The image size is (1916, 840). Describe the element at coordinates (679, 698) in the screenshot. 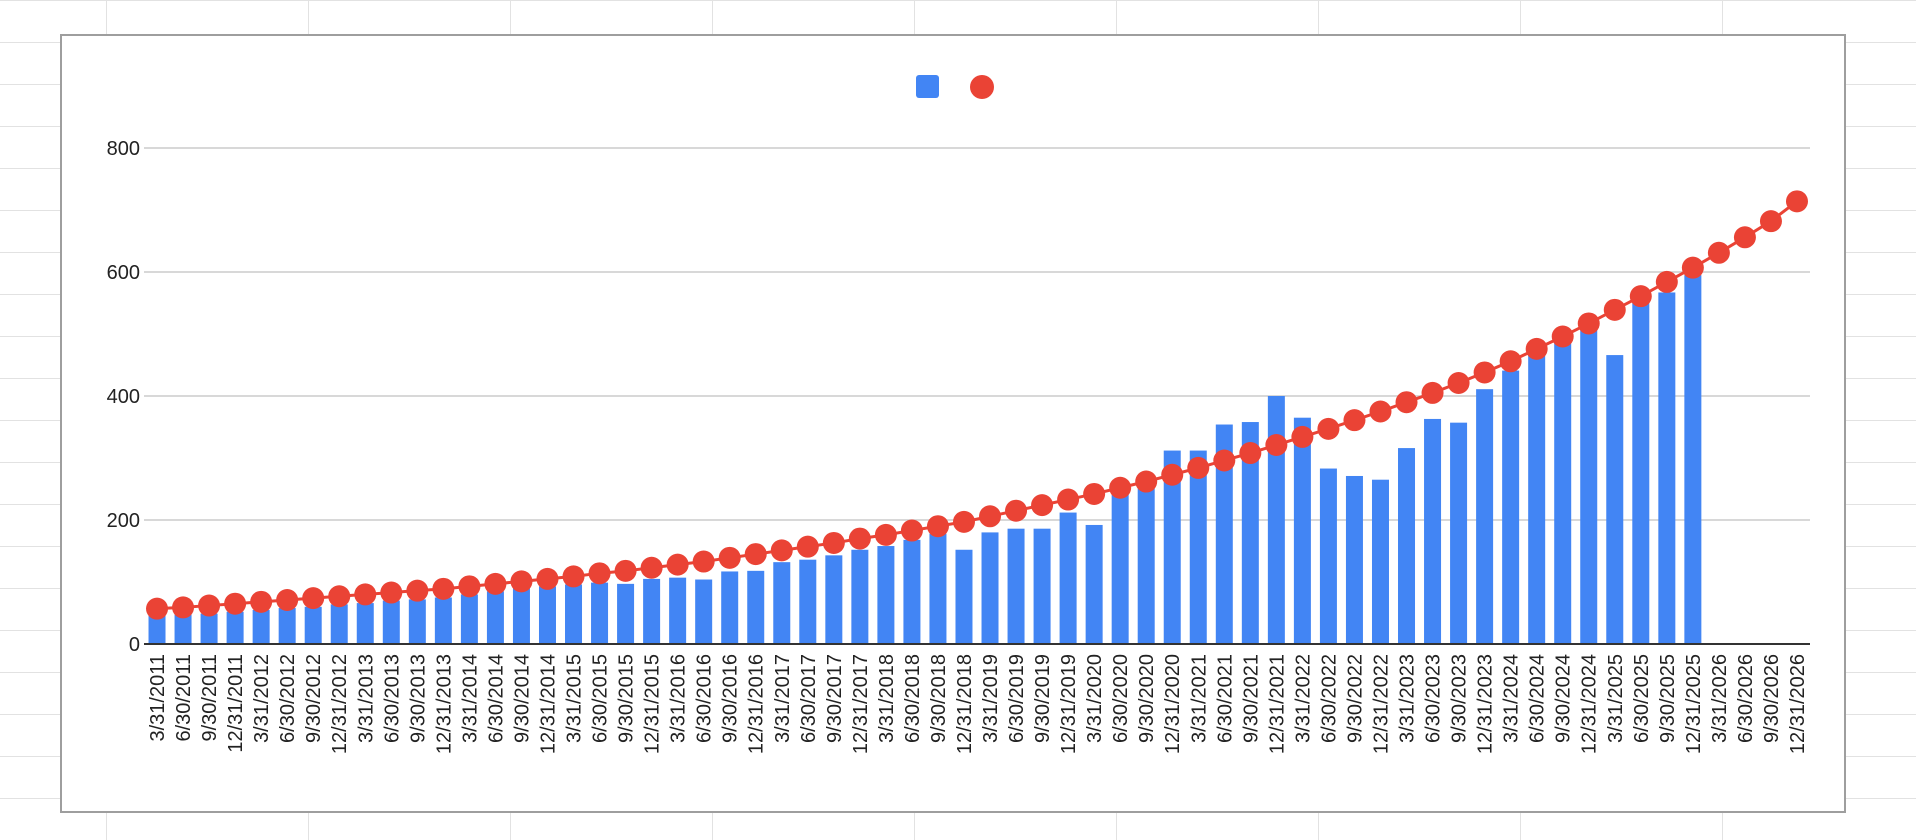

I see `x-tick-label: 3/31/2016` at that location.